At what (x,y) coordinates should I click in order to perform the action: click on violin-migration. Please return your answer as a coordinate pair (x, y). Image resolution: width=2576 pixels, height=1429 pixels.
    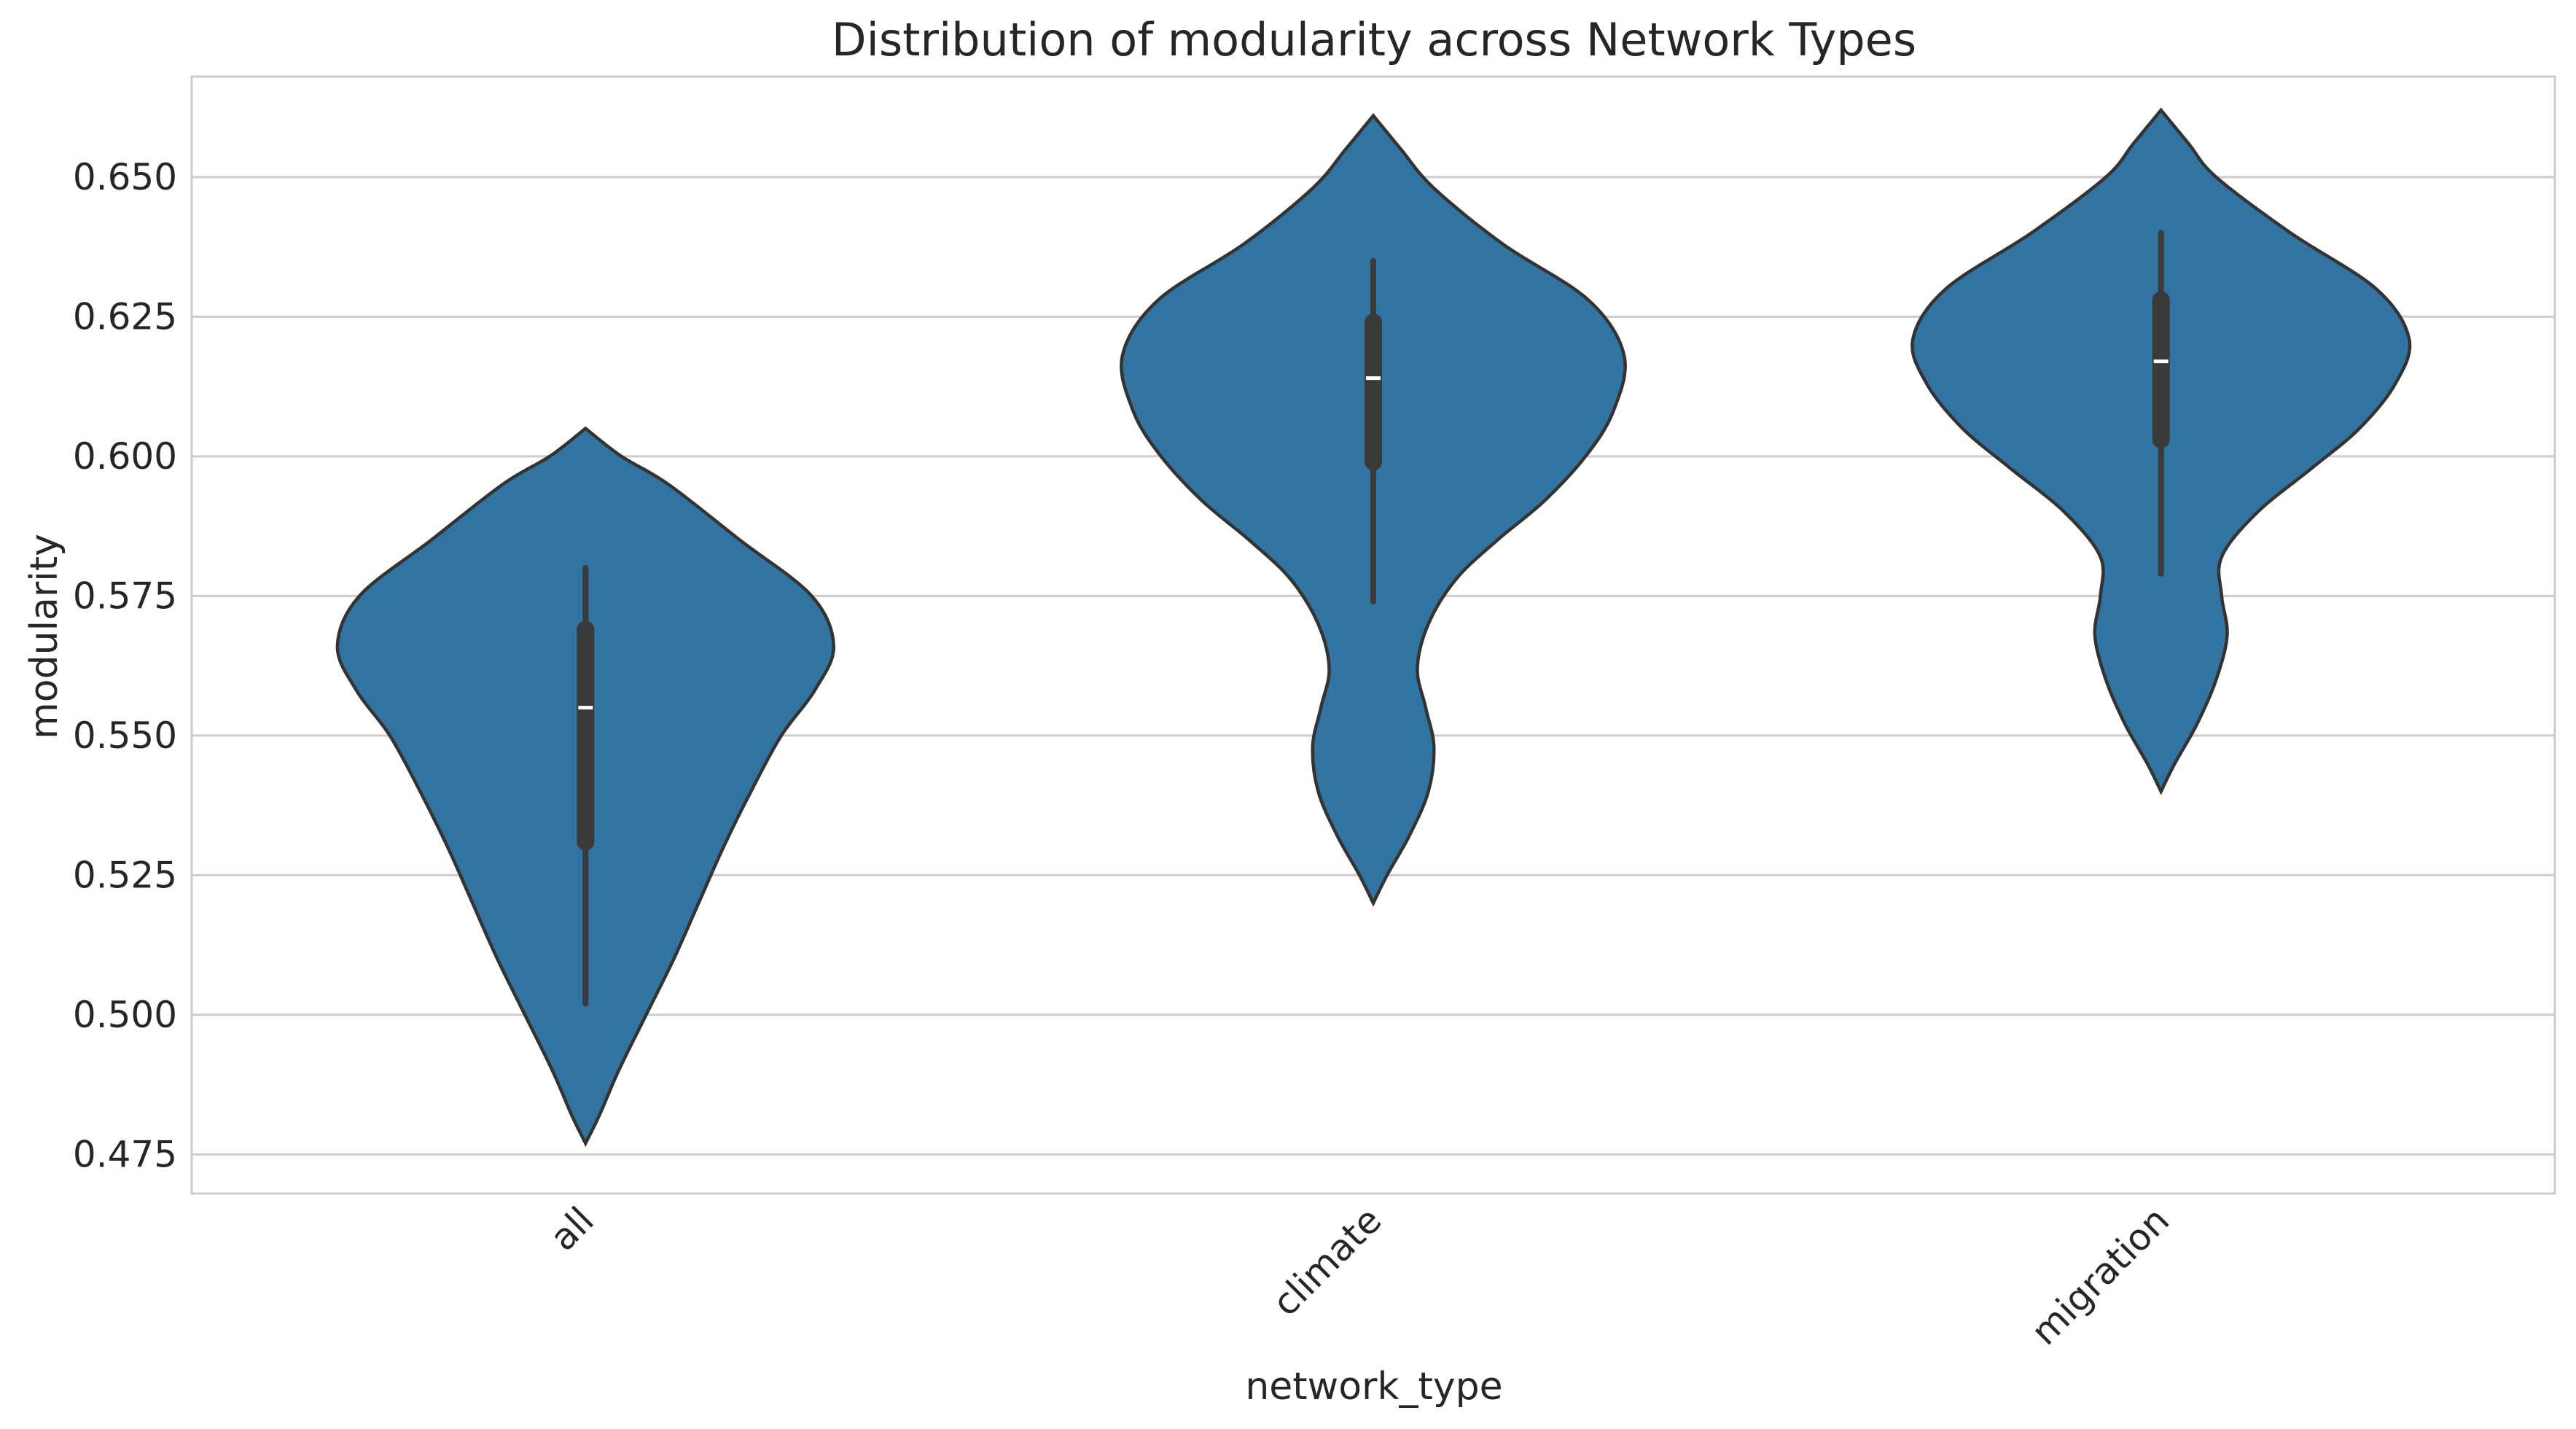
    Looking at the image, I should click on (2161, 451).